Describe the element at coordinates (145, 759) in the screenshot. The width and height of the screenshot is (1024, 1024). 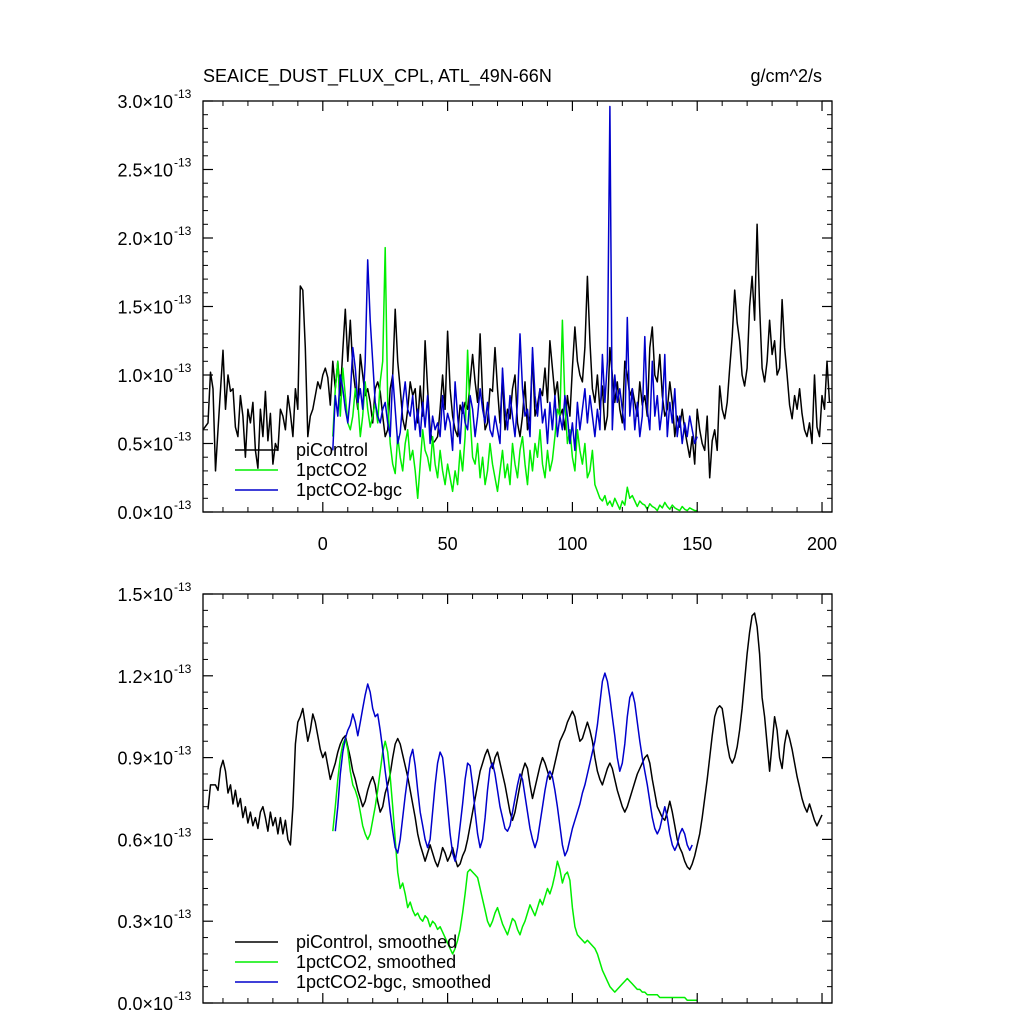
I see `bottom-y-tick-label: 0.9×10` at that location.